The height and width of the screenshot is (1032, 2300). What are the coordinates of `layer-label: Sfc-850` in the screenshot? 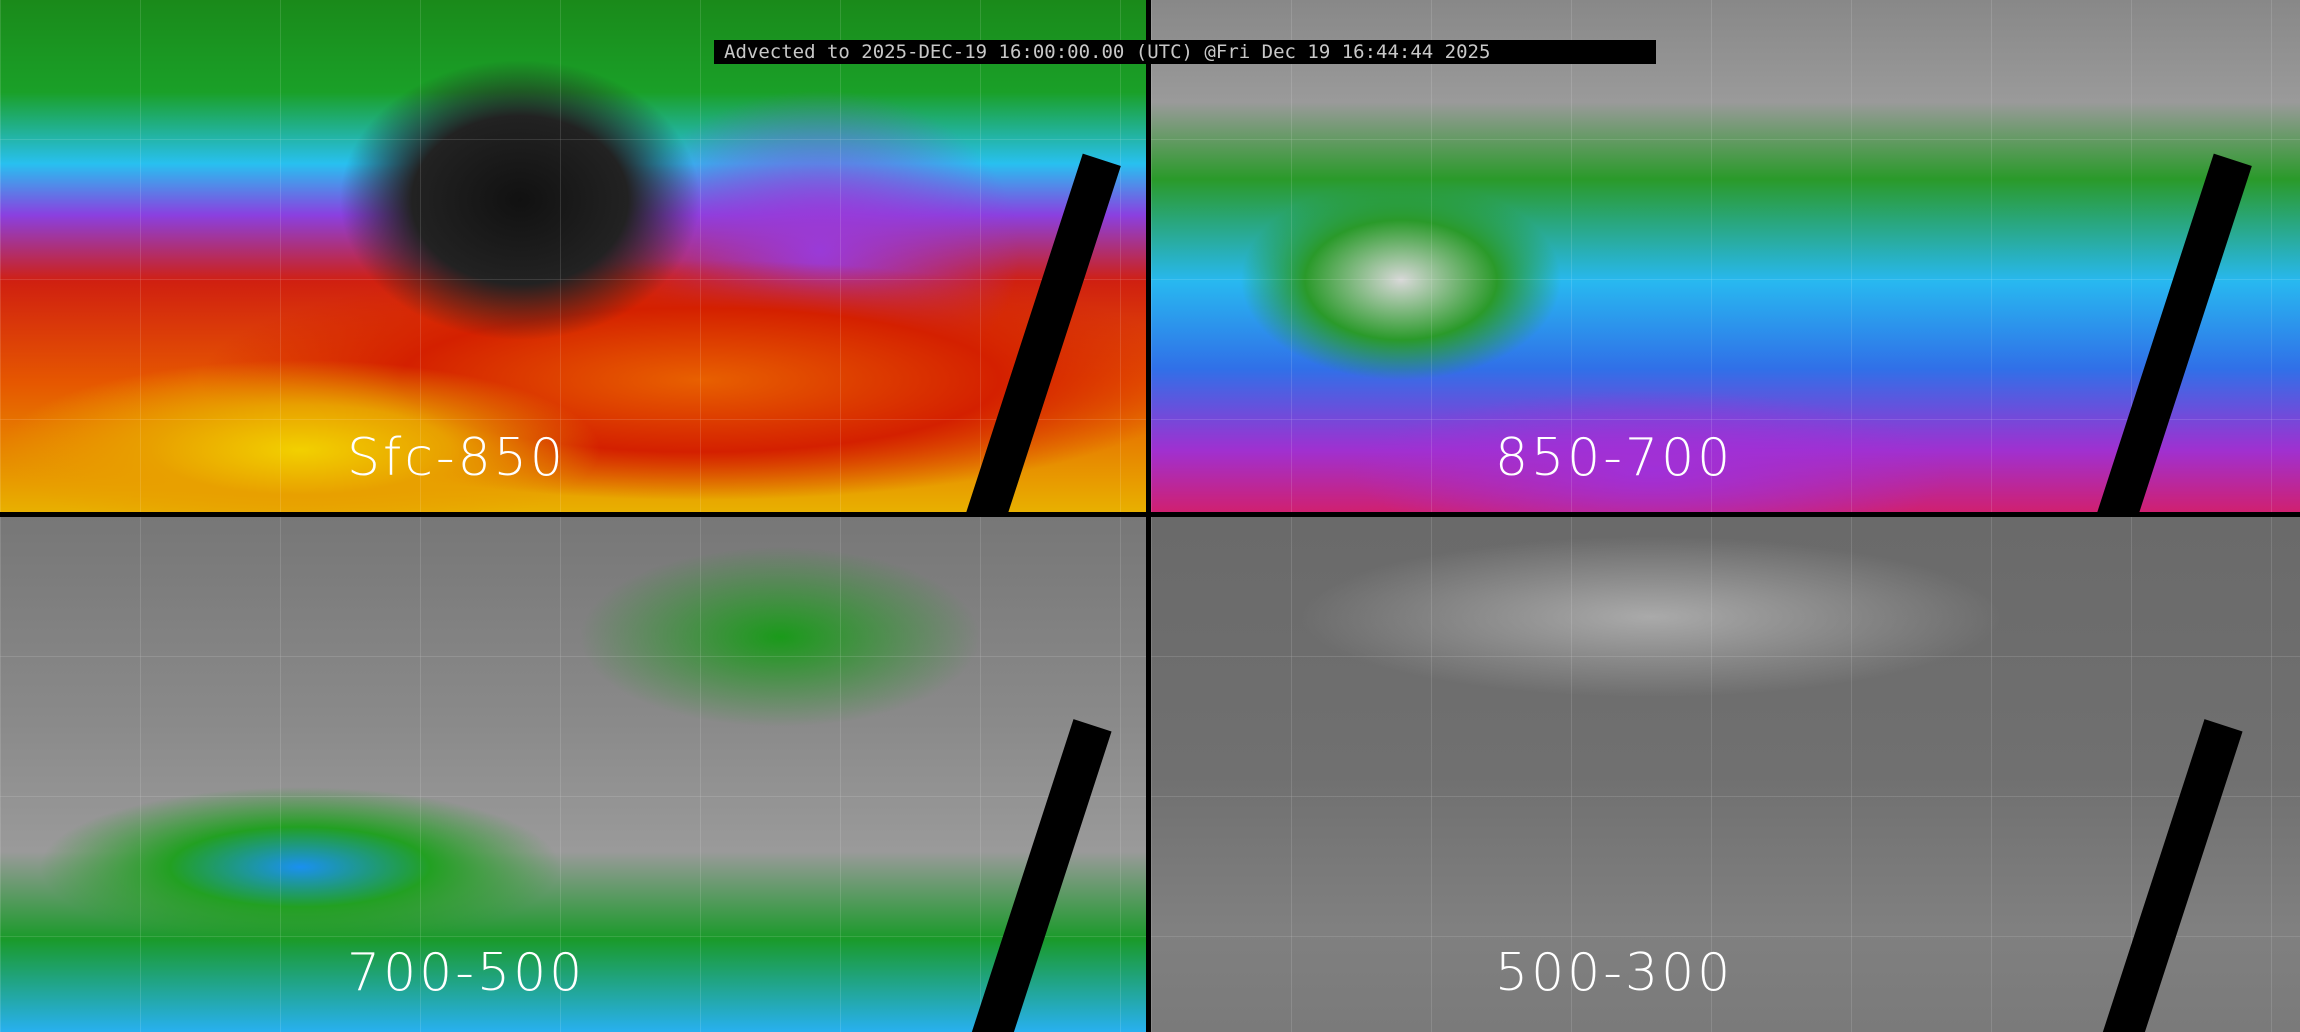 It's located at (456, 458).